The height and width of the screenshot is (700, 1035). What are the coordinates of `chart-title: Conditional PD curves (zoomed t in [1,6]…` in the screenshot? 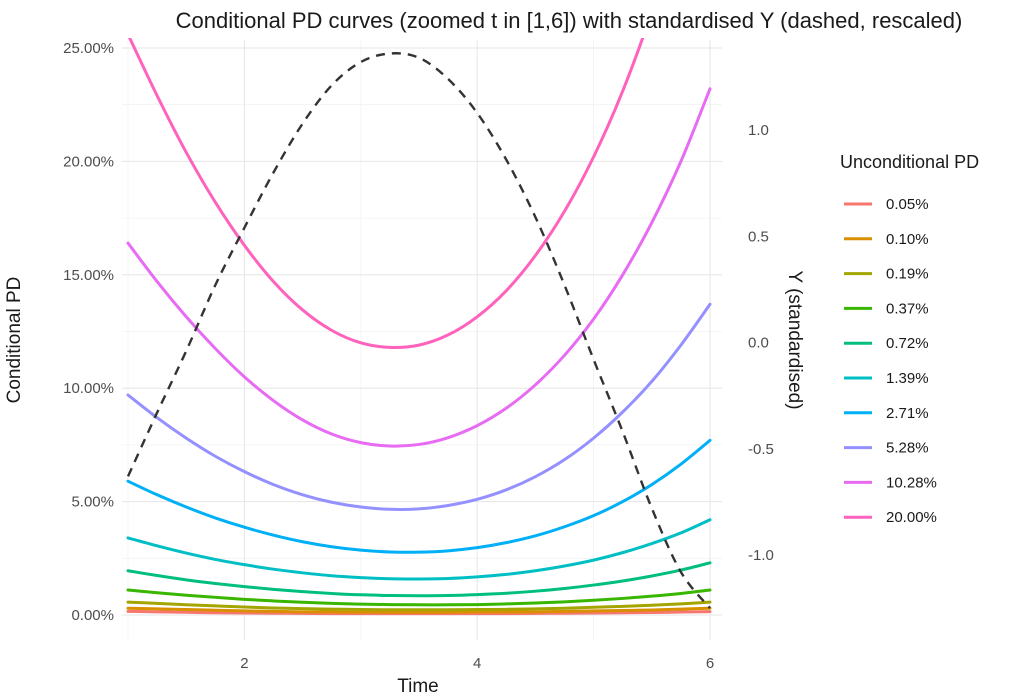 It's located at (569, 20).